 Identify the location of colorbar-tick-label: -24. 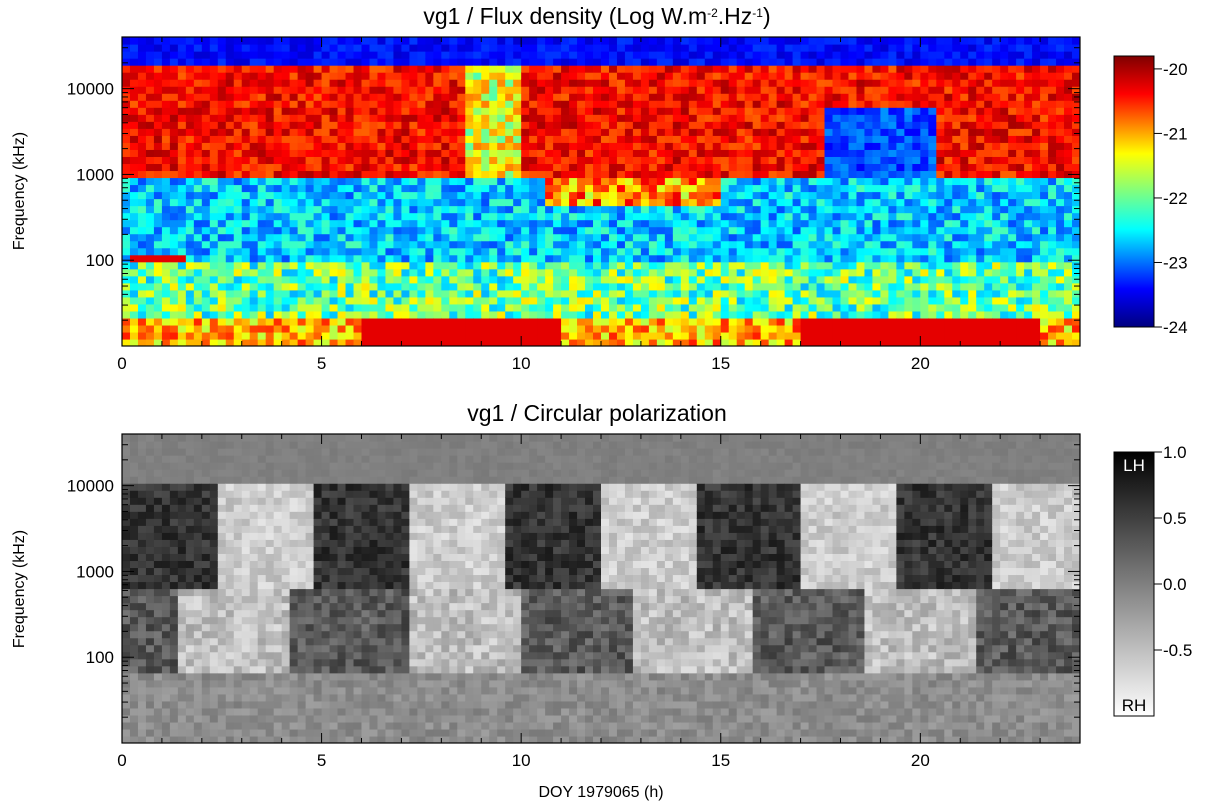
(1175, 327).